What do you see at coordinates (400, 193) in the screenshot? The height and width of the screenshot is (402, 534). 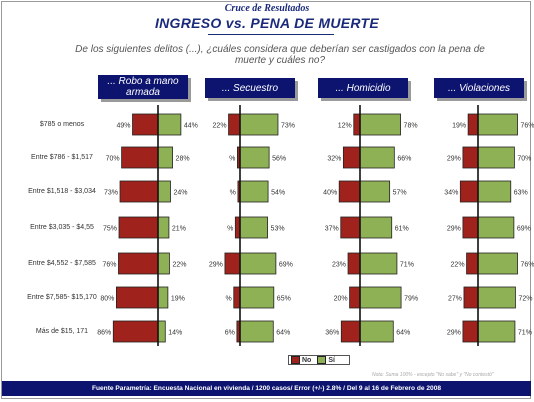 I see `data-label-si: 57%` at bounding box center [400, 193].